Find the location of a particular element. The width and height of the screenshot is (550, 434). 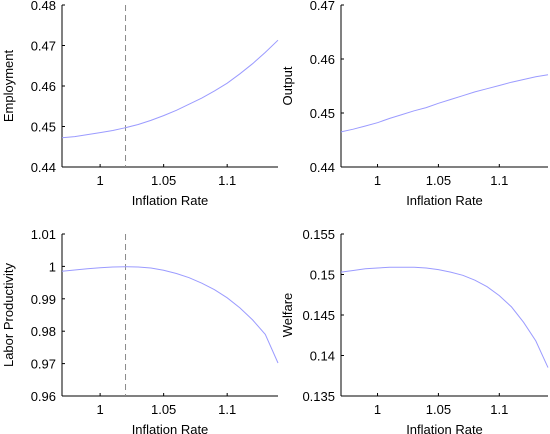

y-tick-label: 0.97 is located at coordinates (43, 364).